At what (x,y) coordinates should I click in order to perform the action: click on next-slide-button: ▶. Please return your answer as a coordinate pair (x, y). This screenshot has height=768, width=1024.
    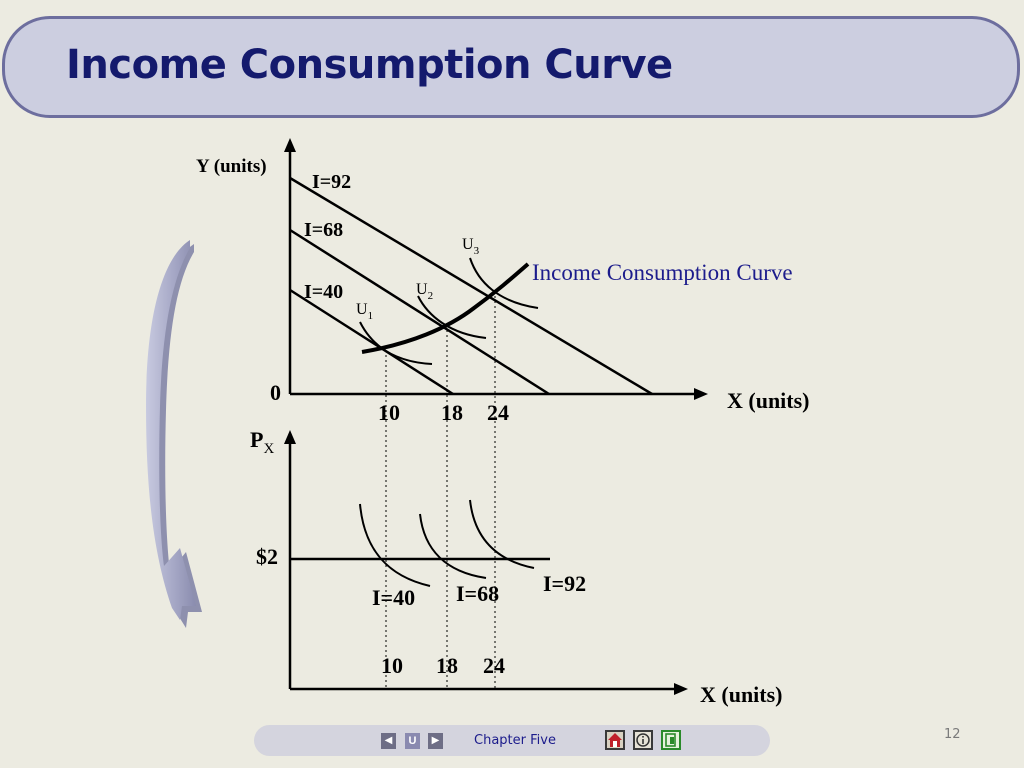
    Looking at the image, I should click on (435, 741).